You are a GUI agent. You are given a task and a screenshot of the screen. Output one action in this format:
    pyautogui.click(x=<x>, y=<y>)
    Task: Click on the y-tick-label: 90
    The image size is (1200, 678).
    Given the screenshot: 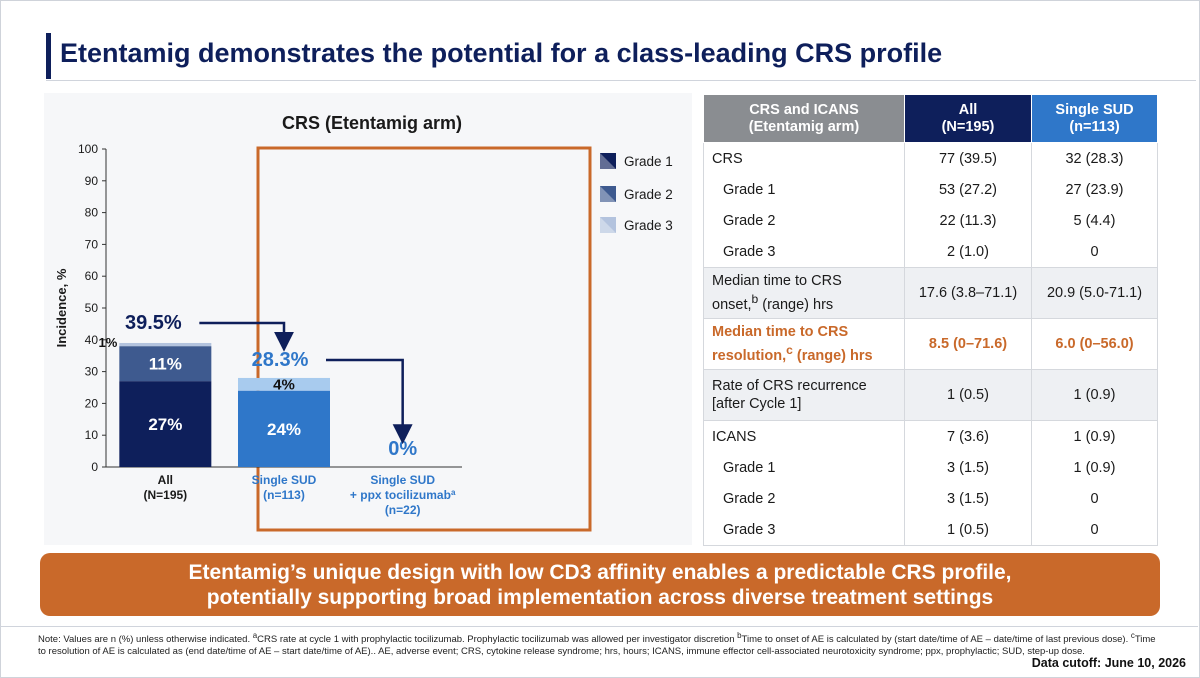 What is the action you would take?
    pyautogui.click(x=92, y=181)
    